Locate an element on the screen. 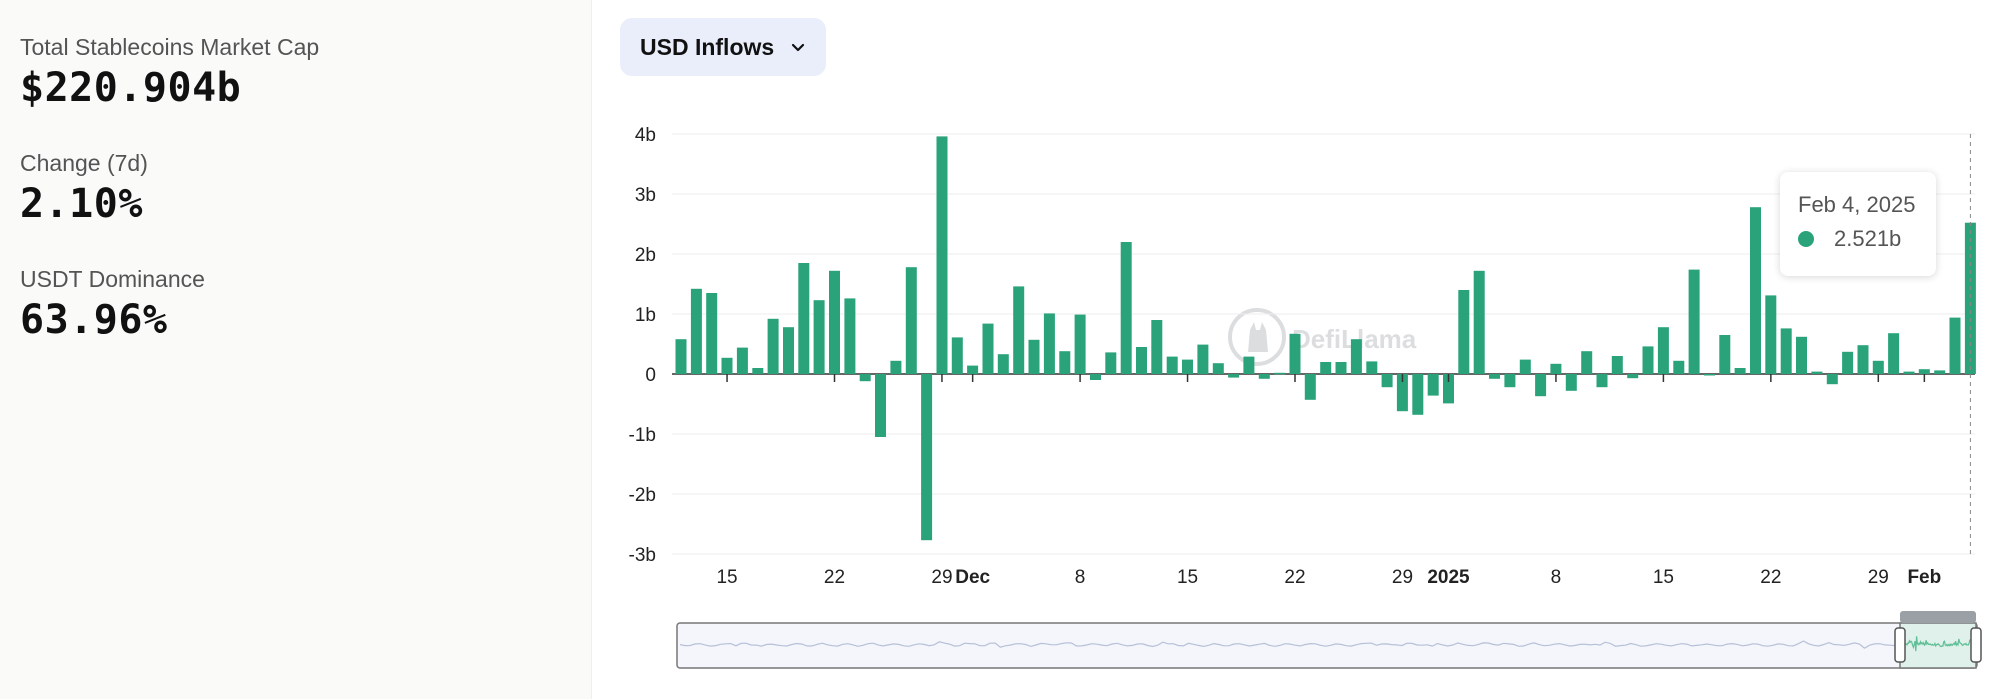 This screenshot has width=2000, height=699. tooltip-date: Feb 4, 2025 is located at coordinates (1857, 204).